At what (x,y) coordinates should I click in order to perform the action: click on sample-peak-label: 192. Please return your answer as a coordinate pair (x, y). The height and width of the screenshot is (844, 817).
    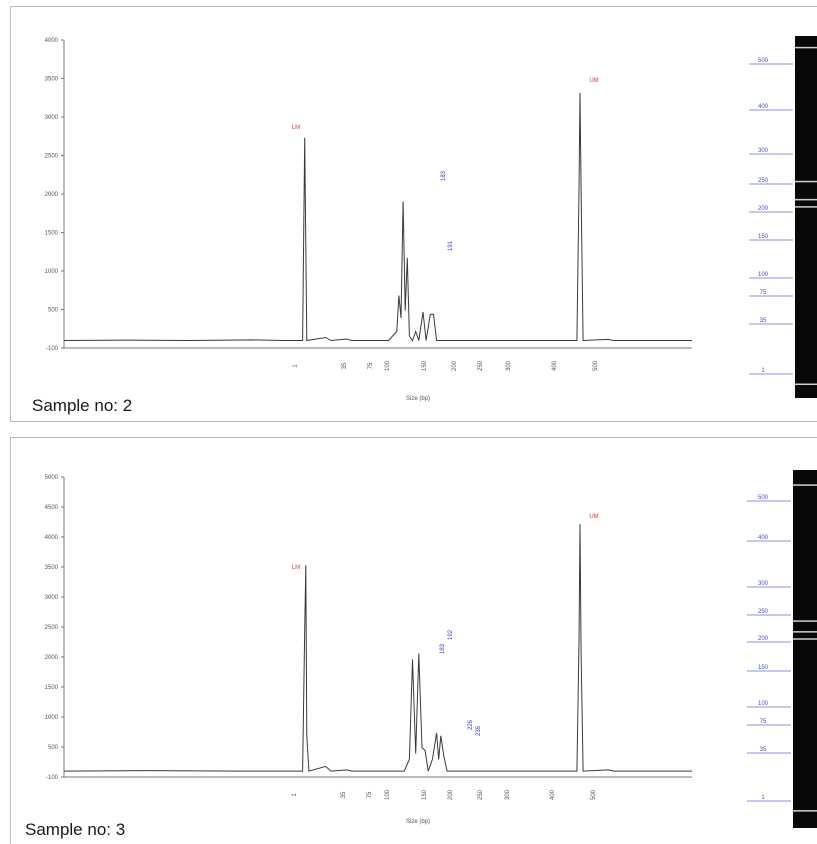
    Looking at the image, I should click on (451, 634).